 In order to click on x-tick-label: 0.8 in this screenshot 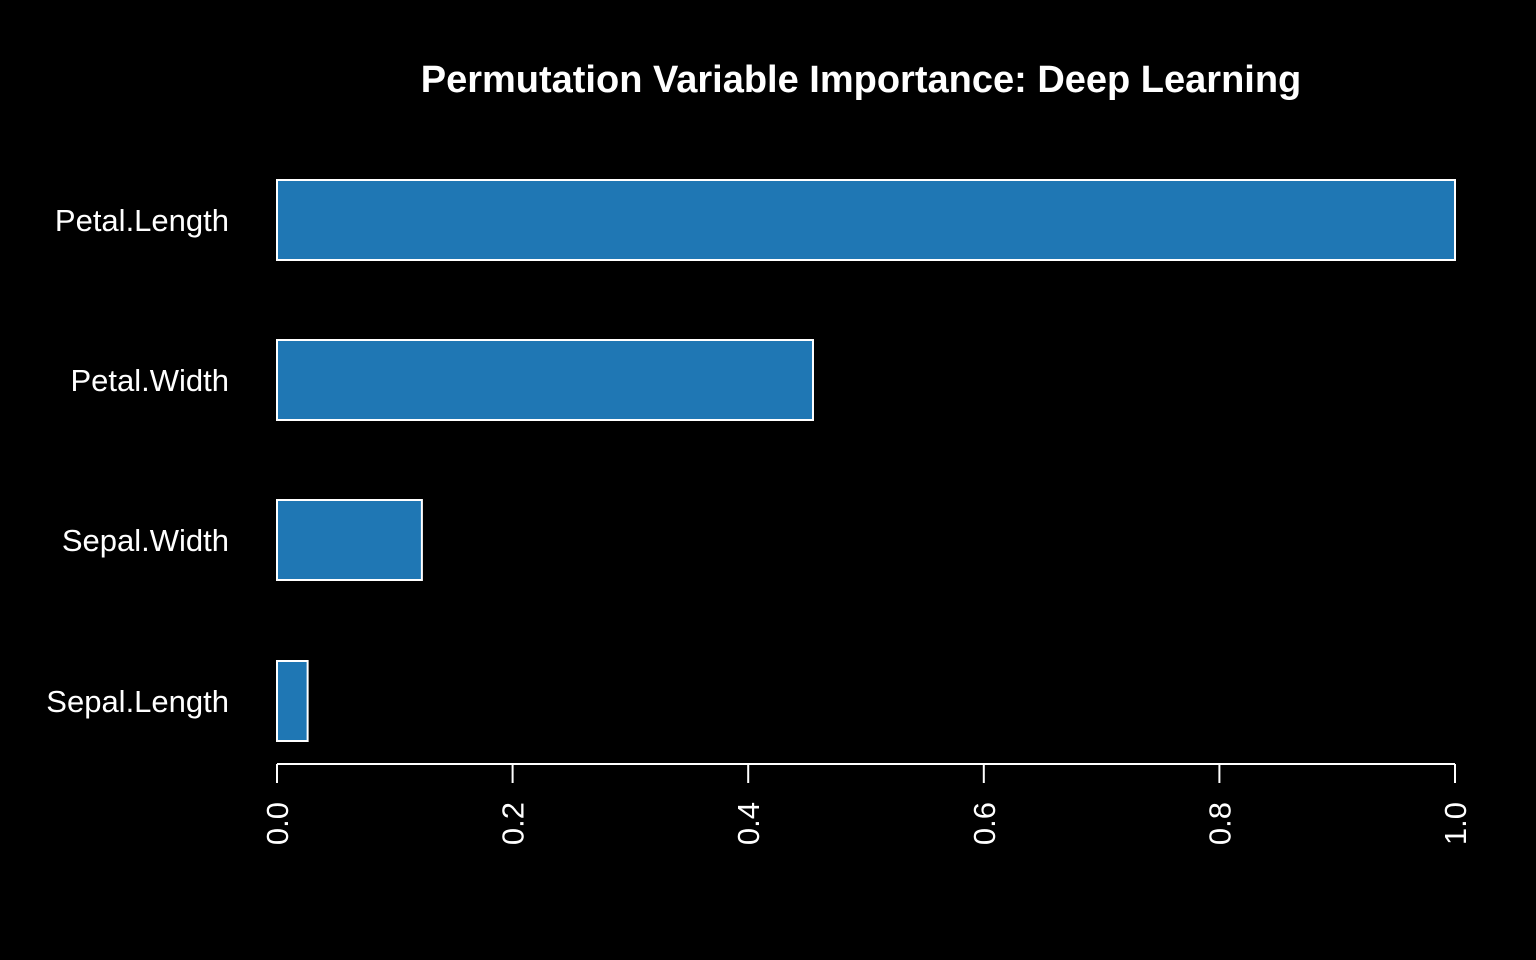, I will do `click(1219, 823)`.